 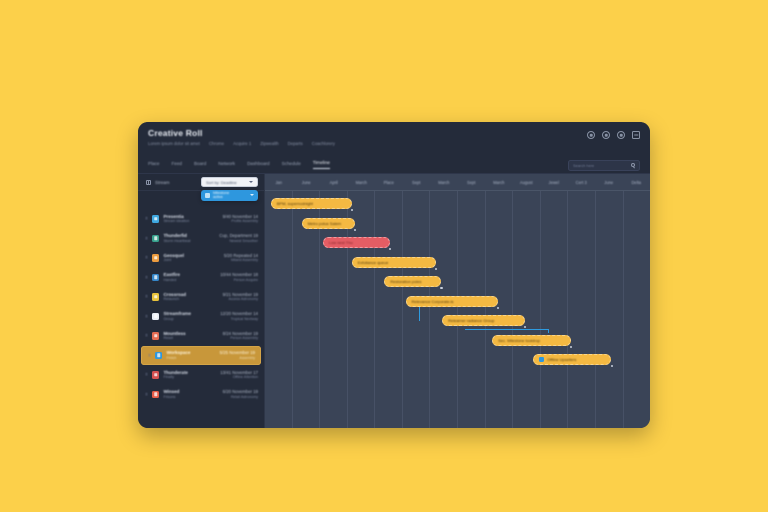 I want to click on task-text-block: Streamframe Group, so click(x=186, y=316).